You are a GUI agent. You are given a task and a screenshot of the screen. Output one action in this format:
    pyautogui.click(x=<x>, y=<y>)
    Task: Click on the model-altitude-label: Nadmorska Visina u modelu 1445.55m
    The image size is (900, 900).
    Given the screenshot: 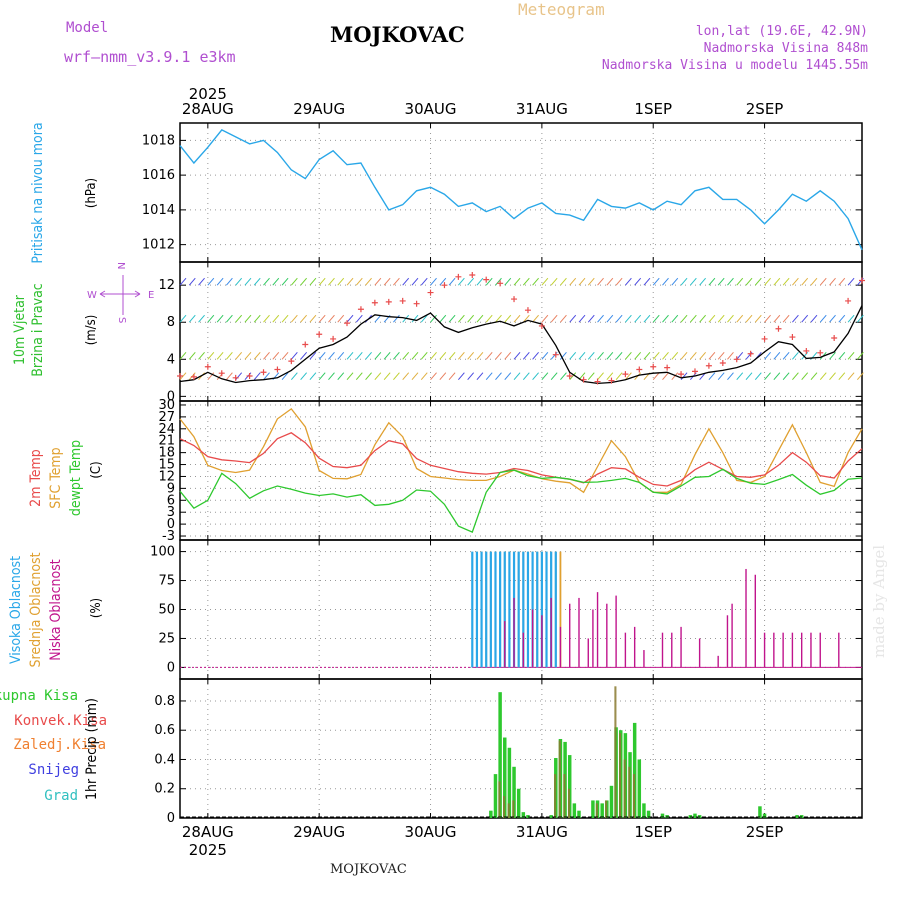 What is the action you would take?
    pyautogui.click(x=734, y=65)
    